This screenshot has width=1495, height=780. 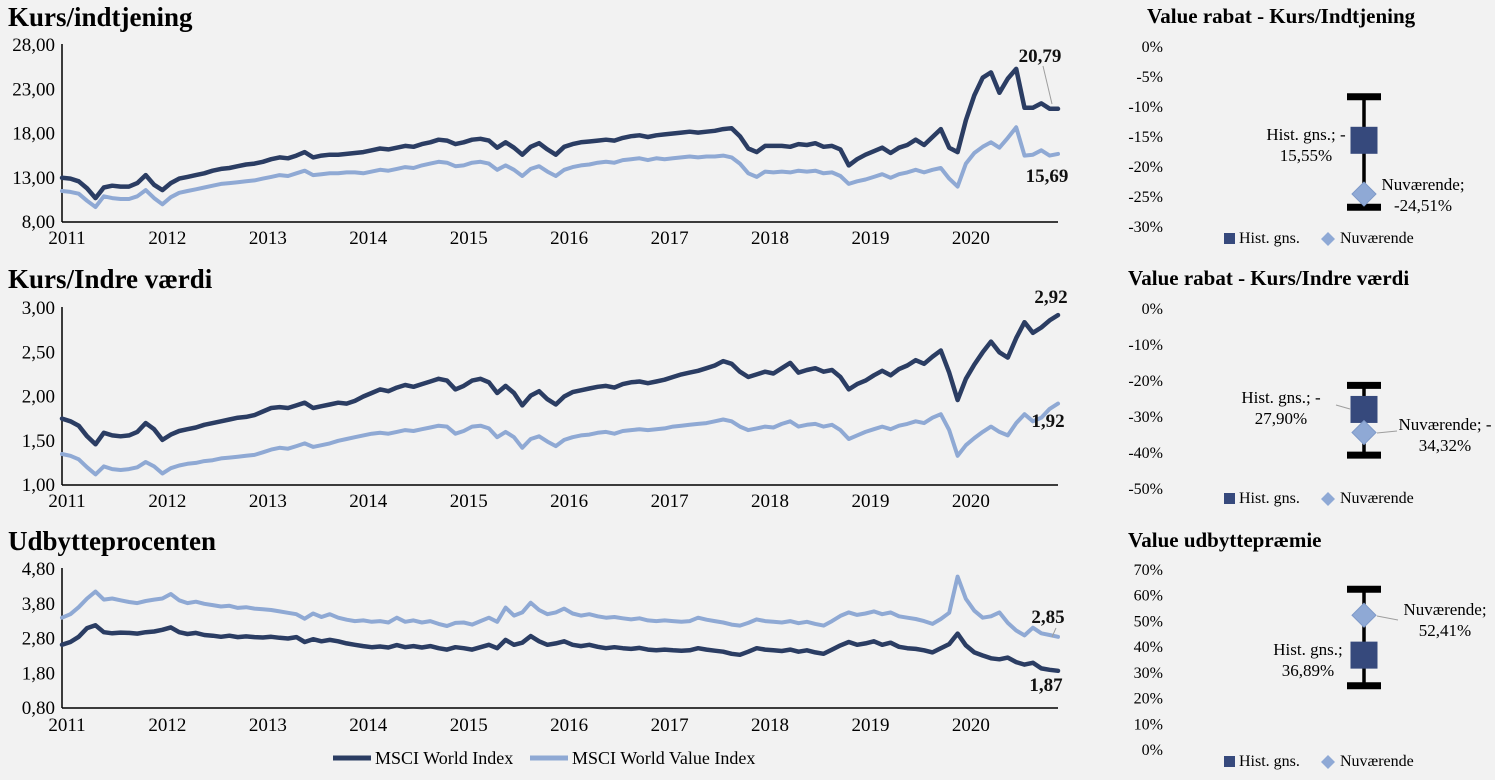 What do you see at coordinates (33, 134) in the screenshot?
I see `y-tick-label: 18,00` at bounding box center [33, 134].